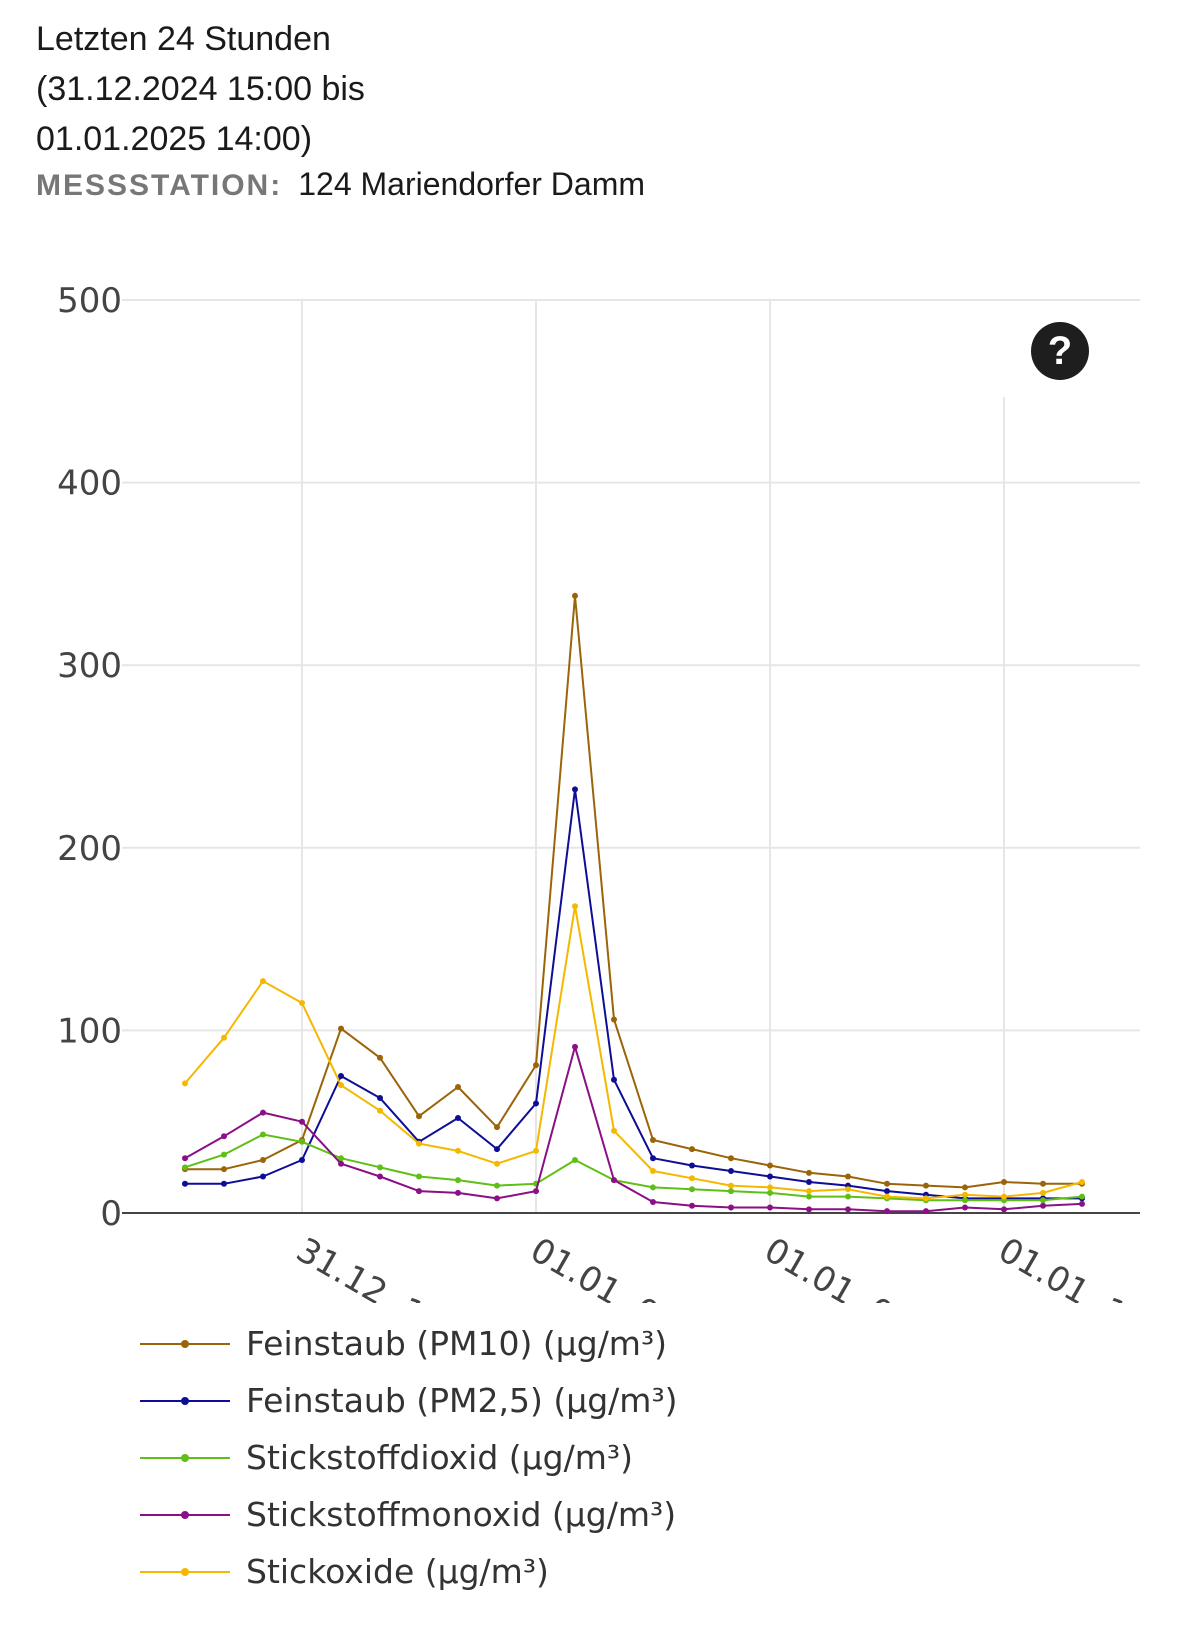  I want to click on x-tick-label: 01.01. 06:00, so click(862, 1301).